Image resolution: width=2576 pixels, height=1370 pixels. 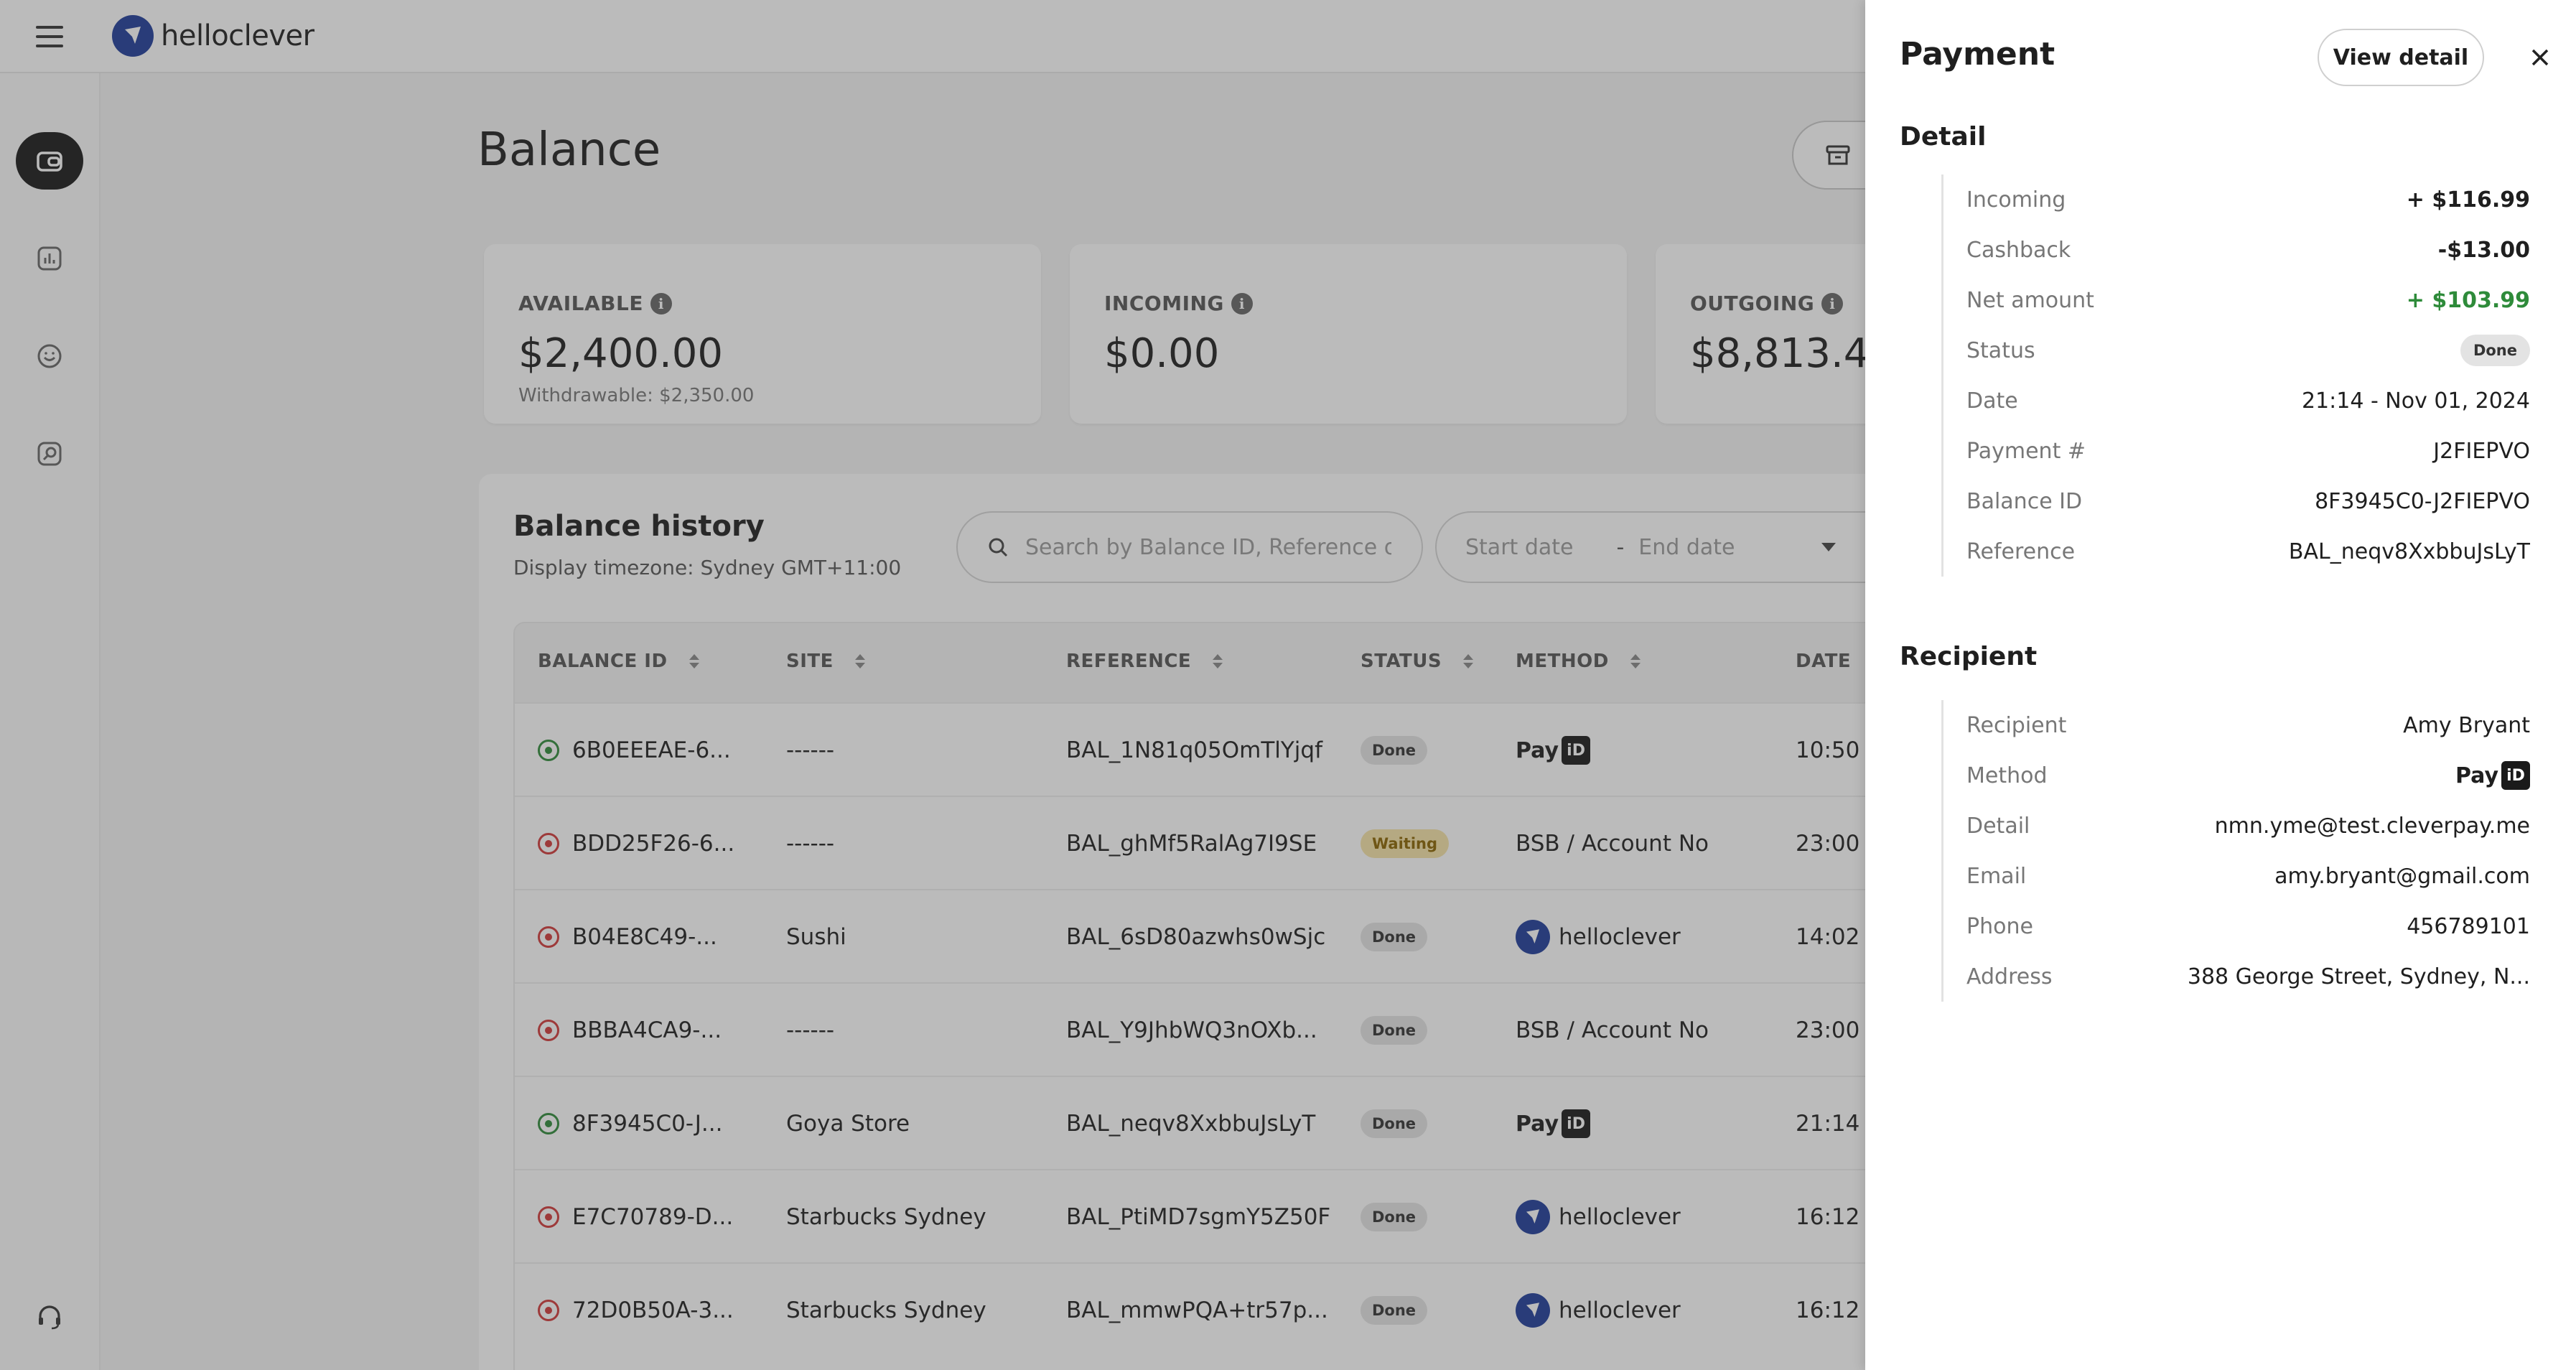 What do you see at coordinates (2515, 775) in the screenshot?
I see `payid-icon: iD` at bounding box center [2515, 775].